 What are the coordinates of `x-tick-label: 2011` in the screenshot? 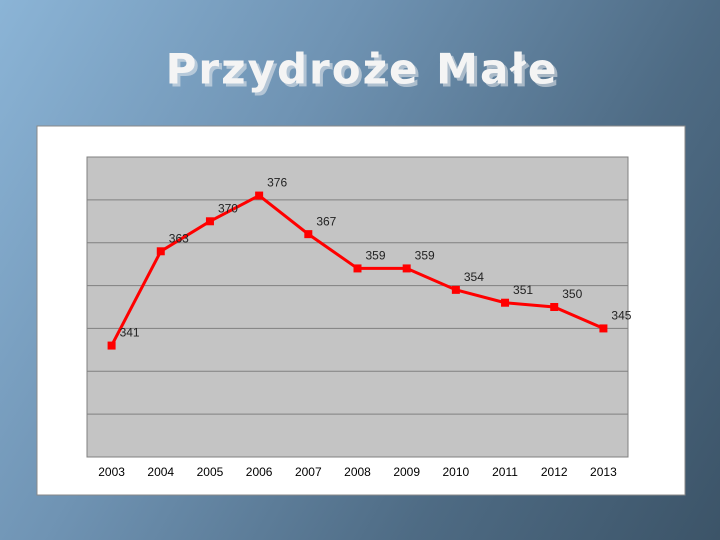 It's located at (505, 472).